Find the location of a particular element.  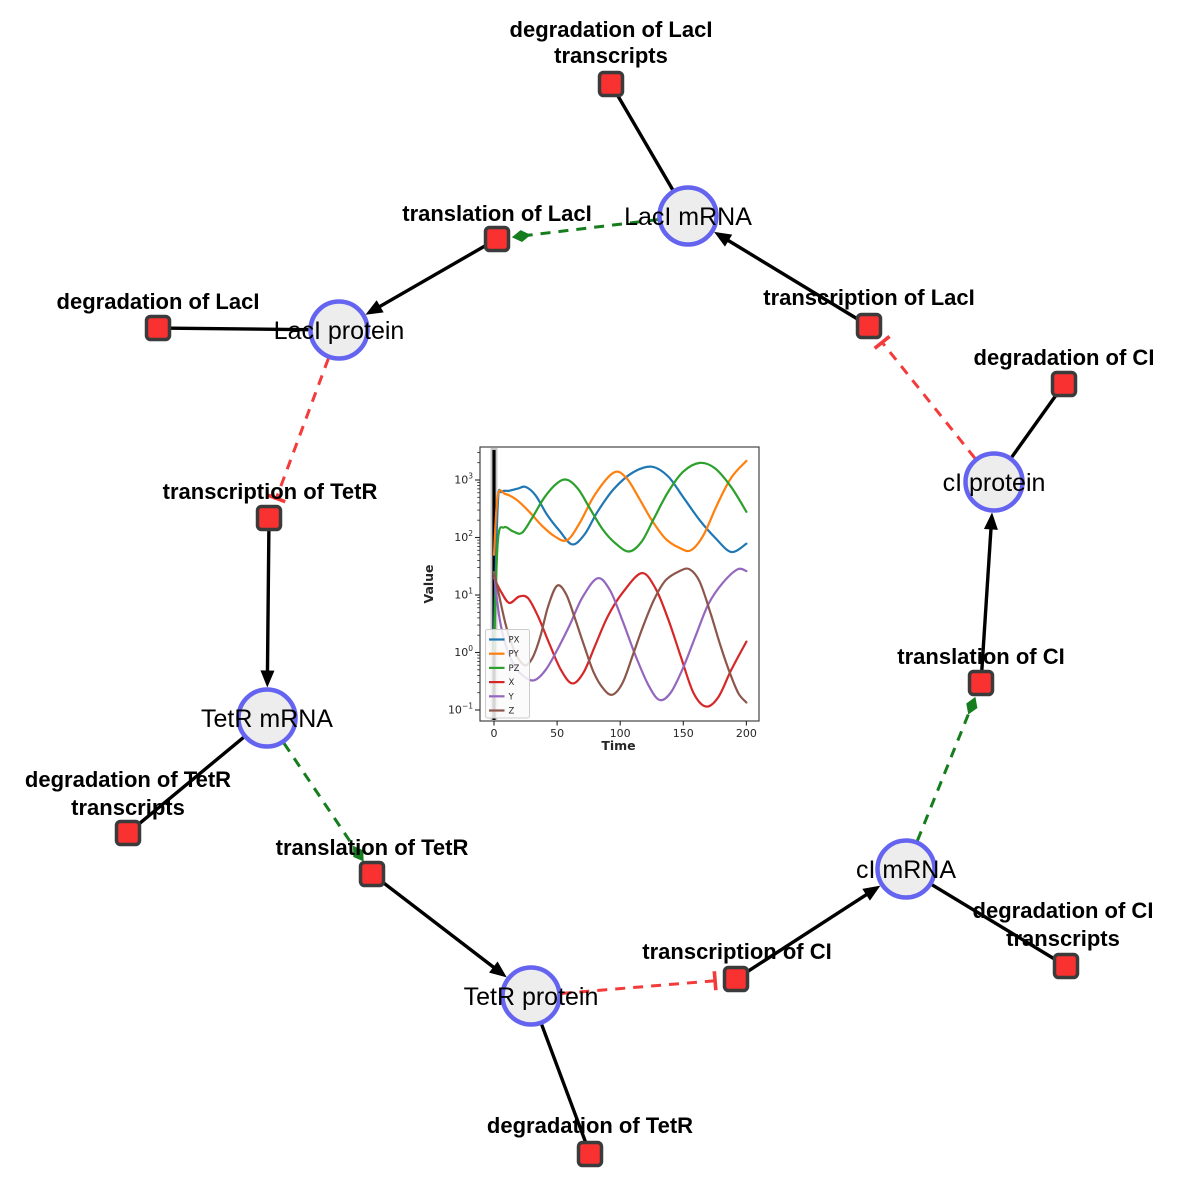

series-line-PY is located at coordinates (620, 507).